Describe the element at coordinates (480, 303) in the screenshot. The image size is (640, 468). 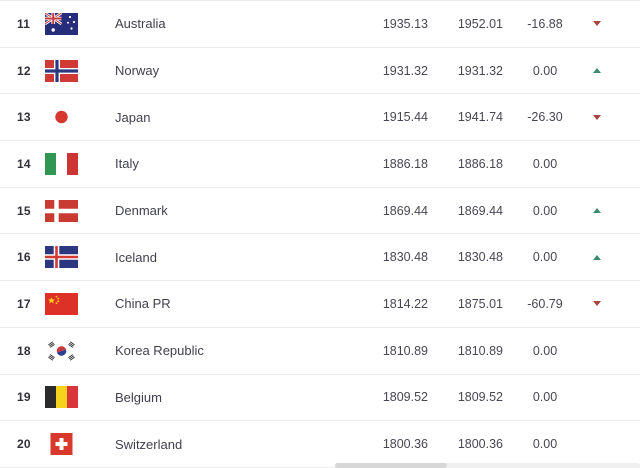
I see `previous-points-value: 1875.01` at that location.